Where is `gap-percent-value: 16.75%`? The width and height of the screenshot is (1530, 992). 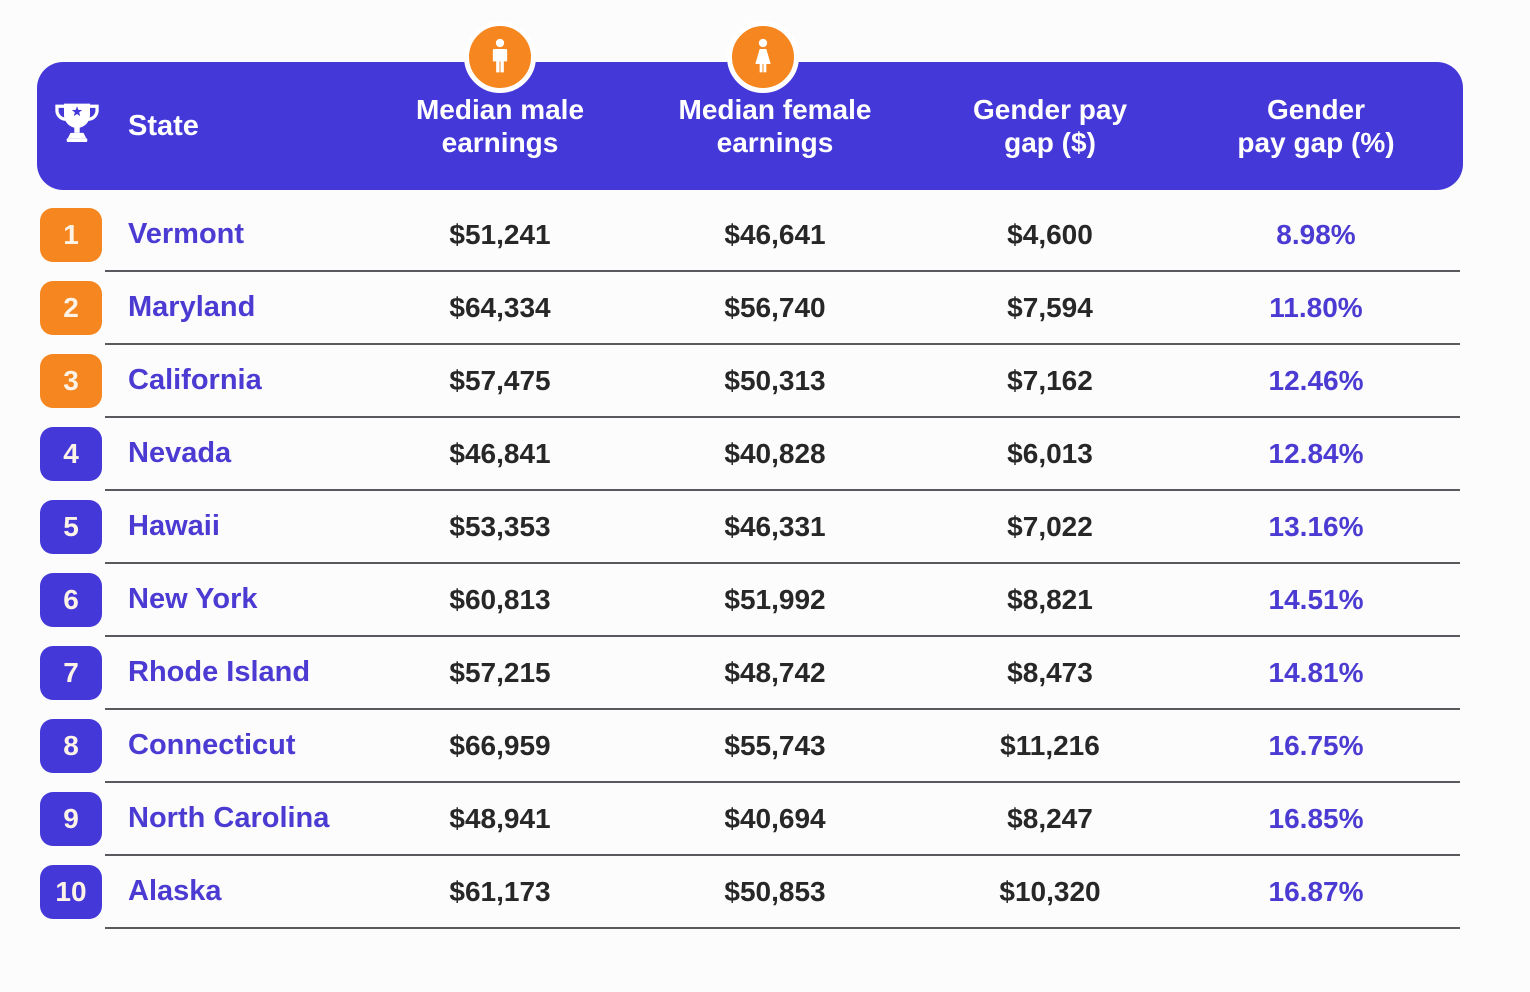
gap-percent-value: 16.75% is located at coordinates (1316, 745).